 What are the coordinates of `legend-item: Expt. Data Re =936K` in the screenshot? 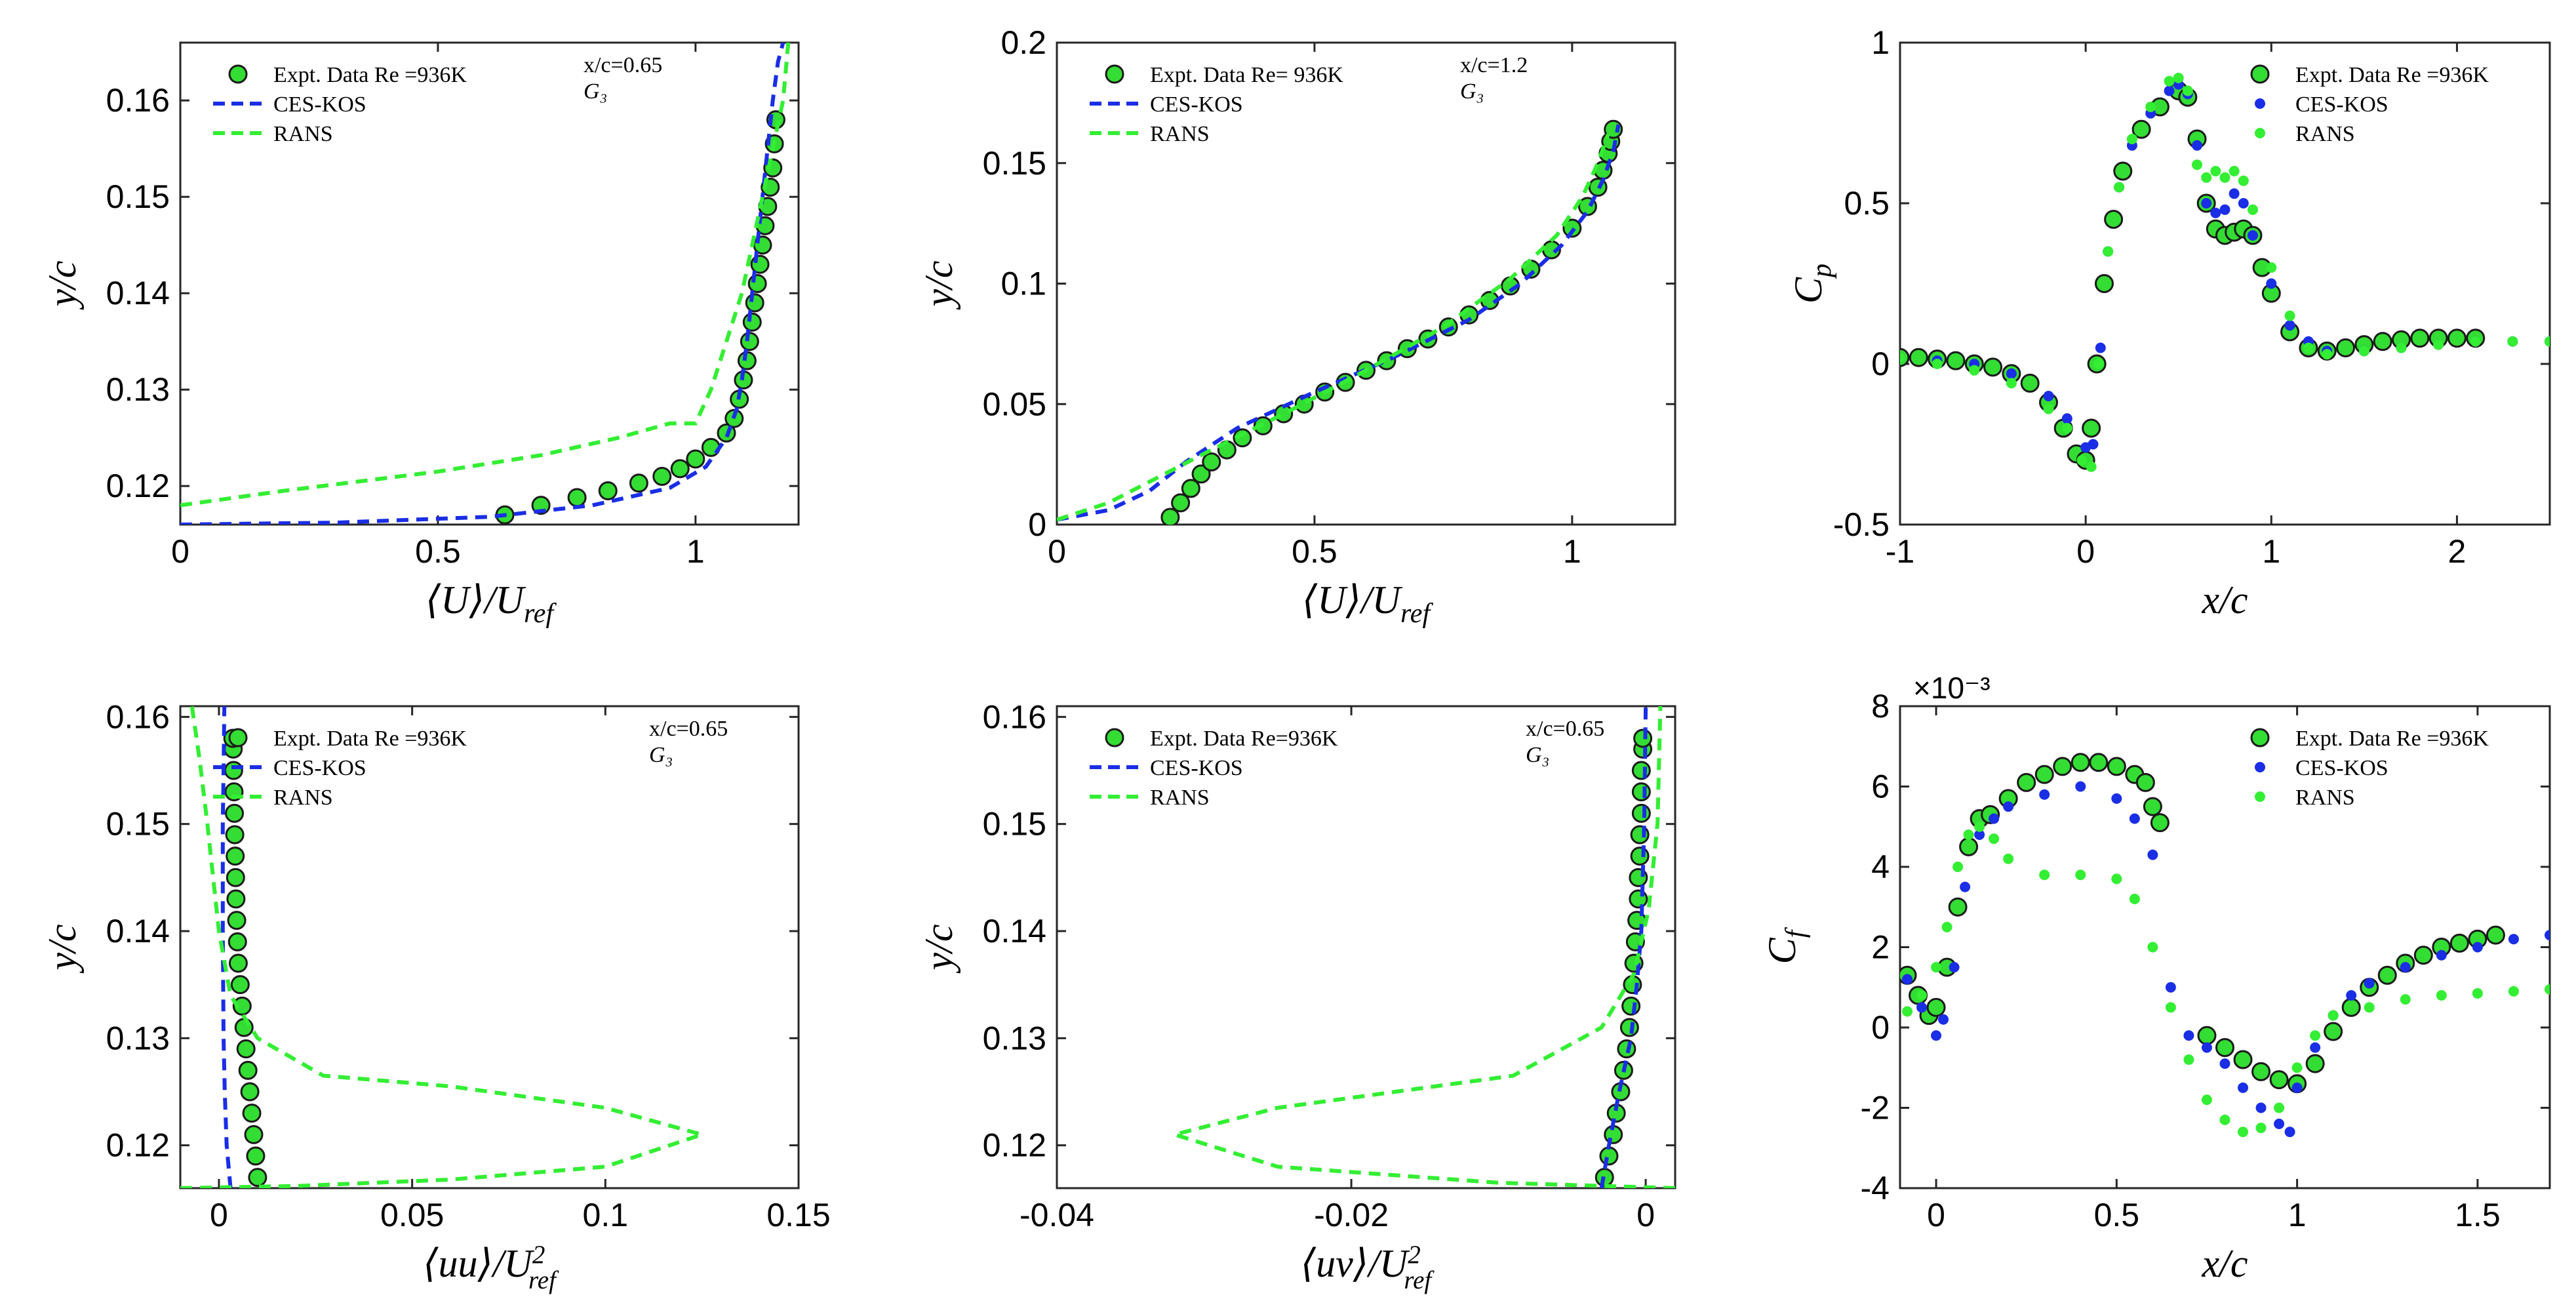 It's located at (347, 739).